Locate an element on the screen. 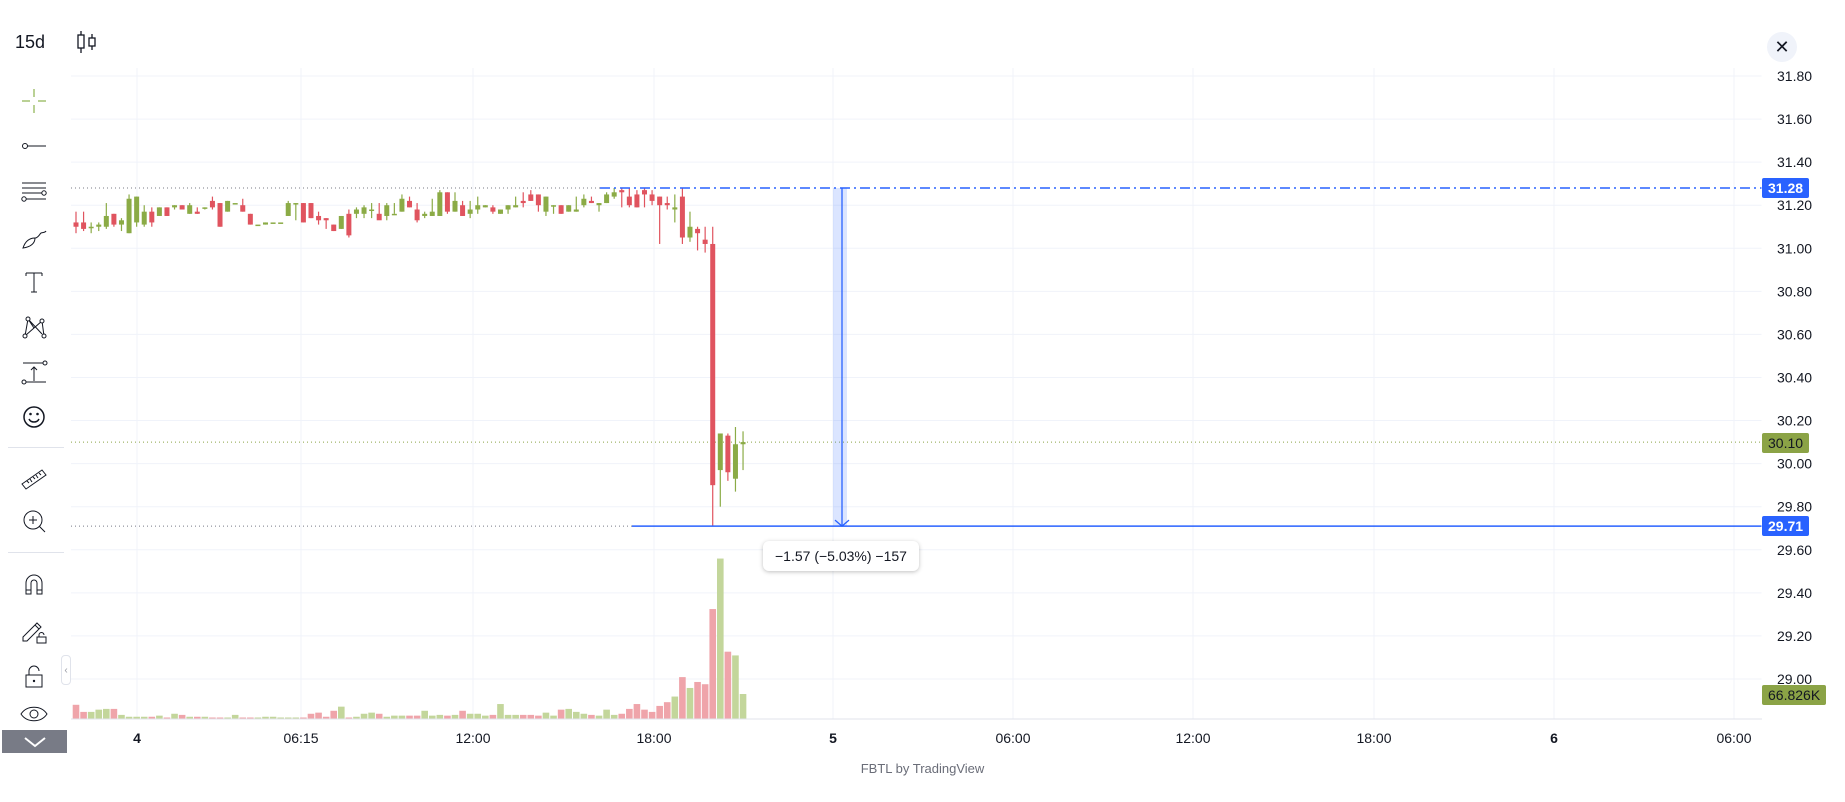 The width and height of the screenshot is (1845, 802). price-axis-label: 31.00 is located at coordinates (1794, 248).